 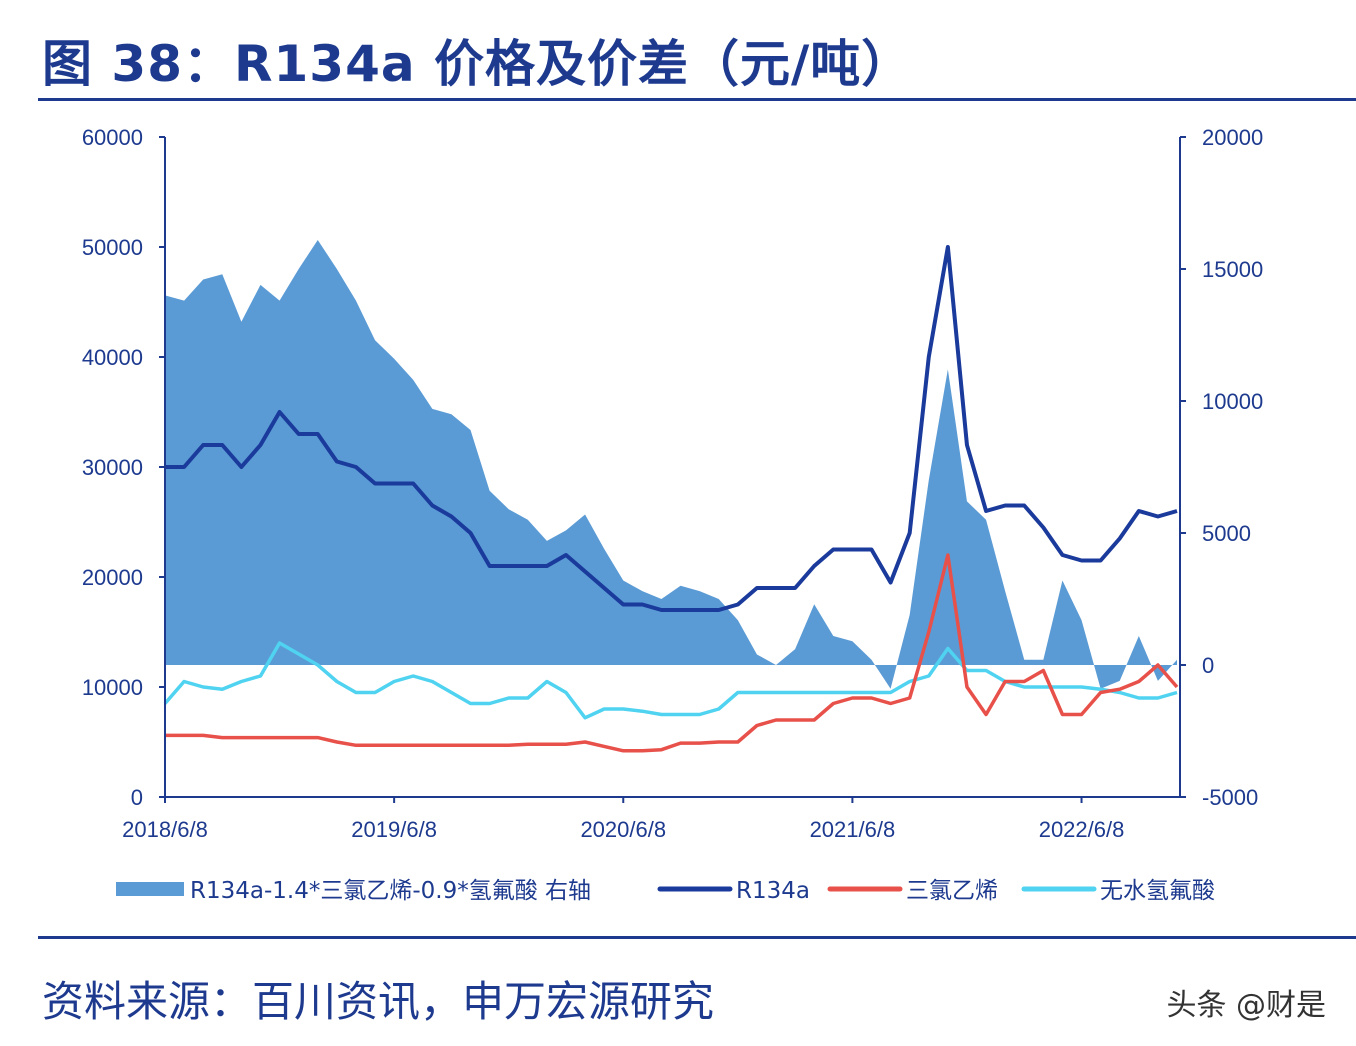 I want to click on x-tick-label: 2020/6/8, so click(x=623, y=829).